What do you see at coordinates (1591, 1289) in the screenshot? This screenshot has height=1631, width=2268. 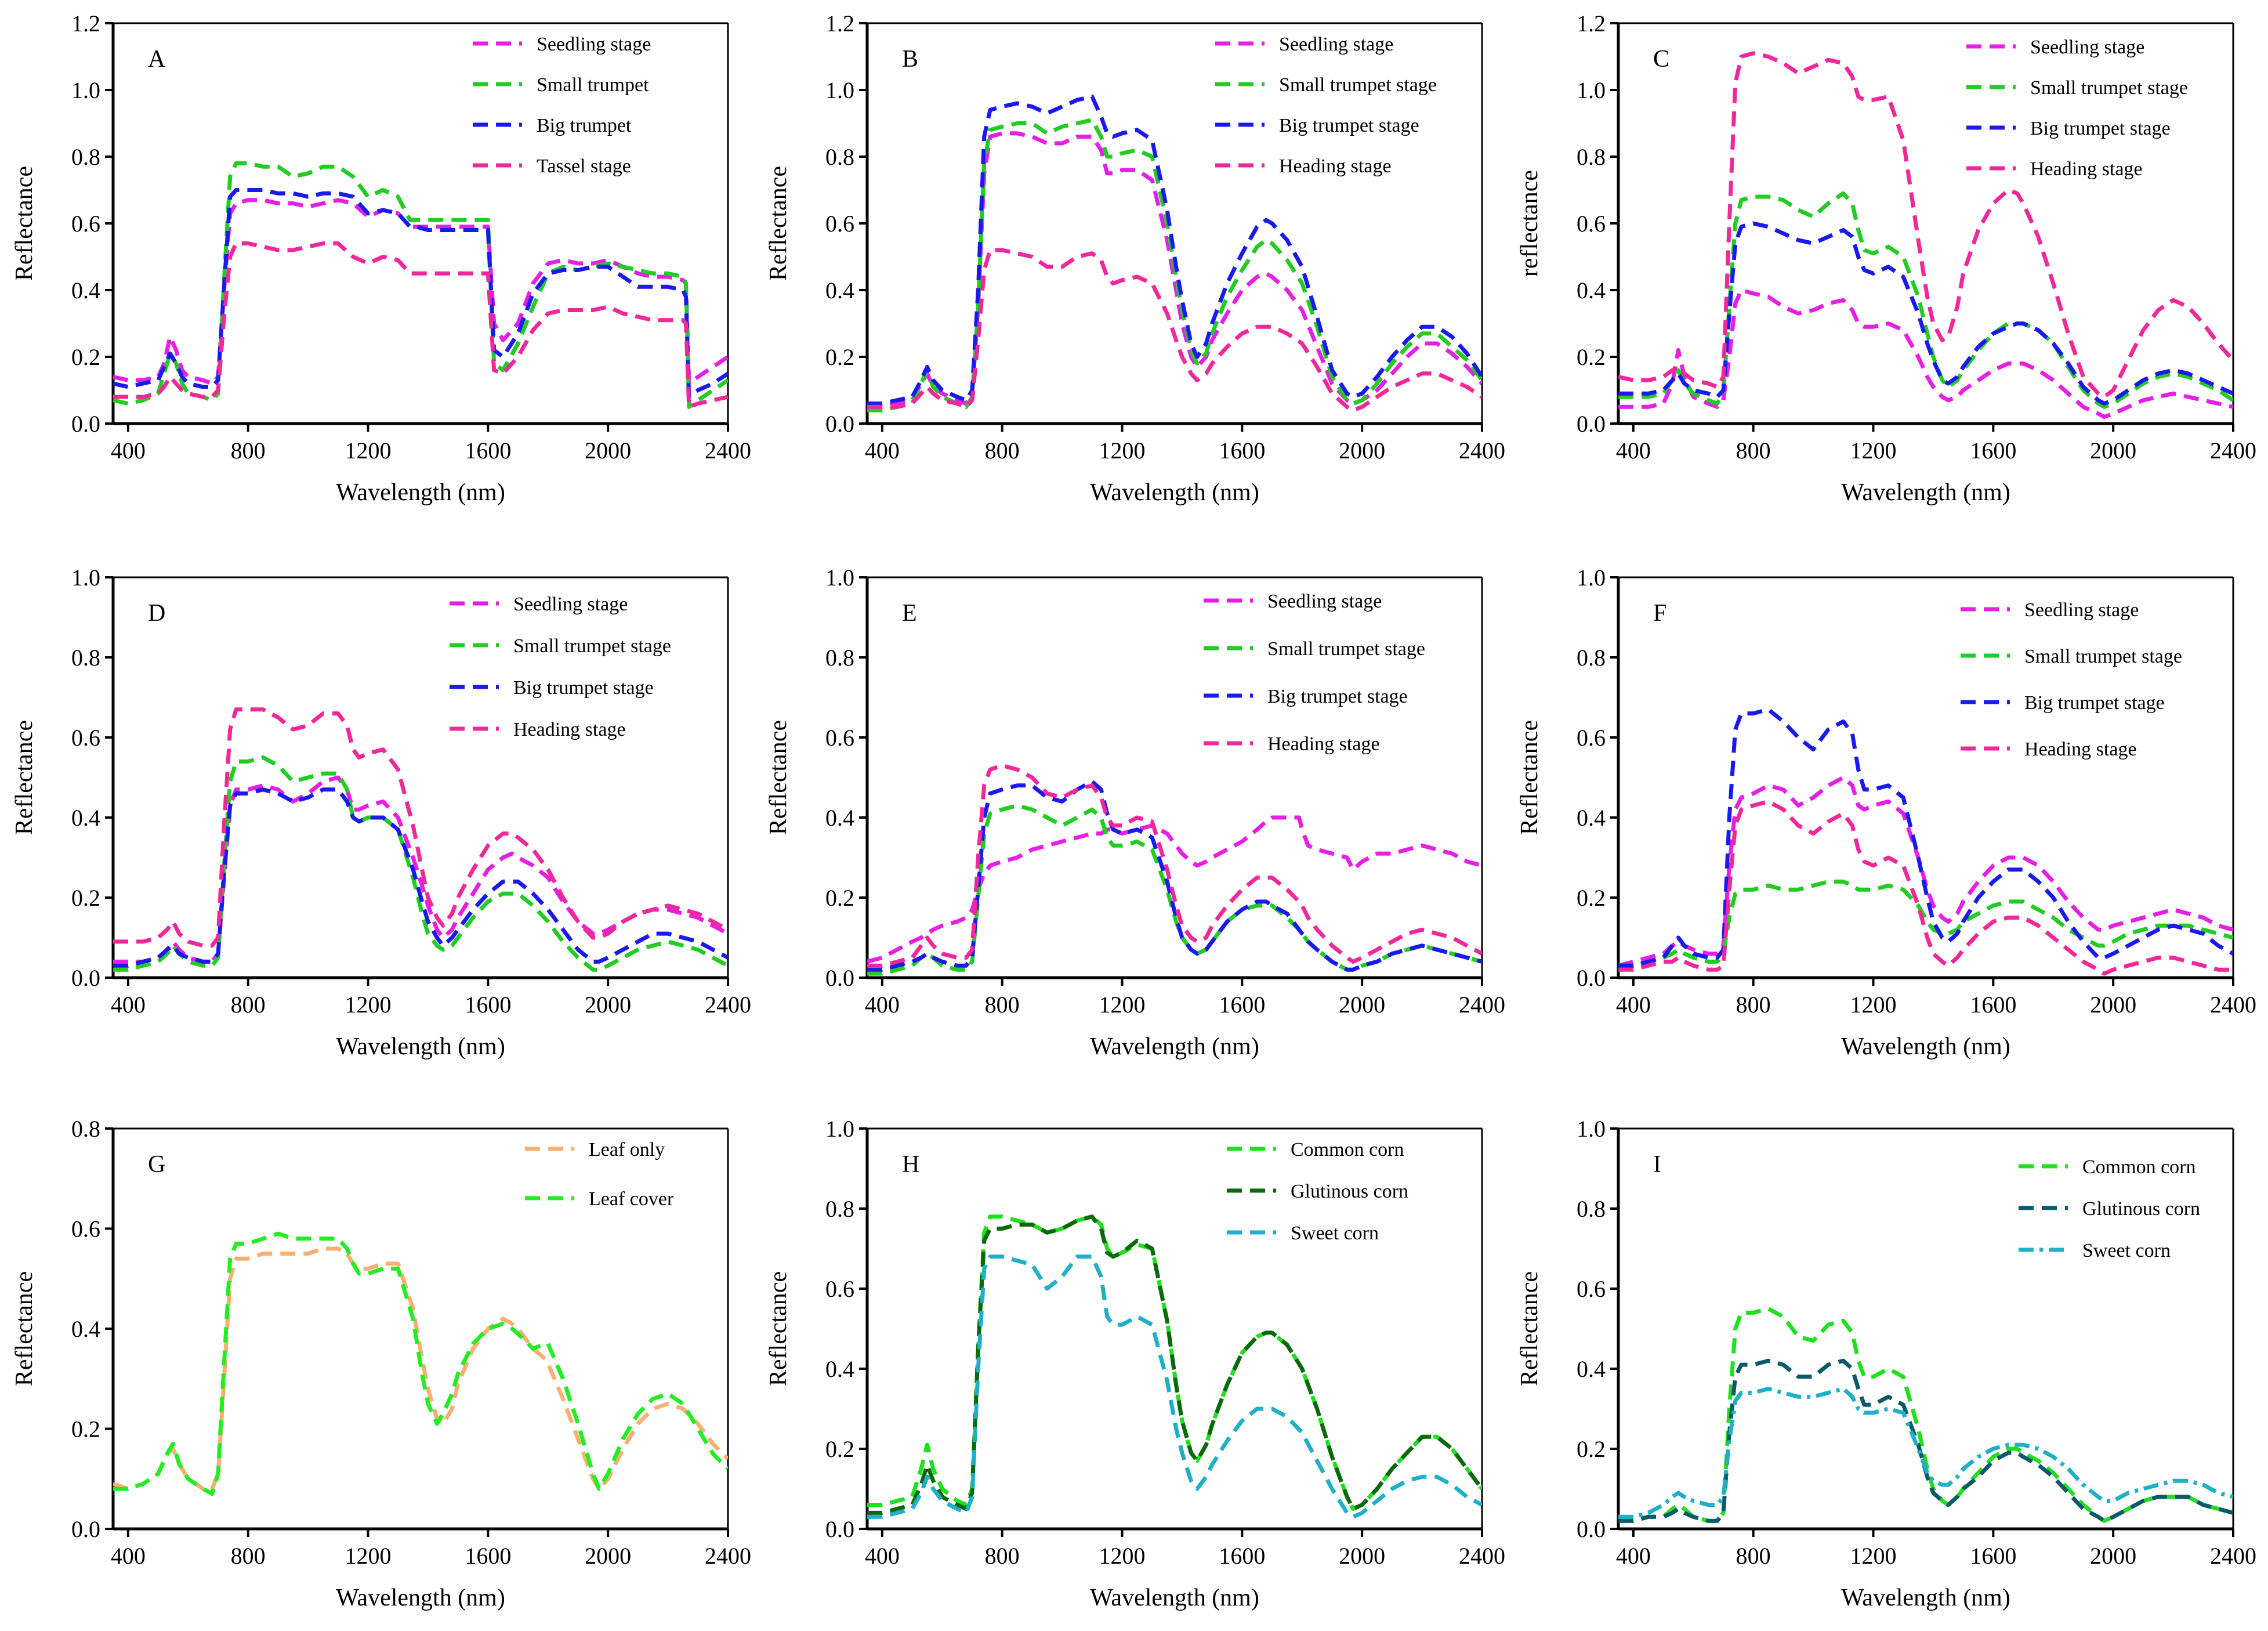 I see `panel-i-y-tick-label: 0.6` at bounding box center [1591, 1289].